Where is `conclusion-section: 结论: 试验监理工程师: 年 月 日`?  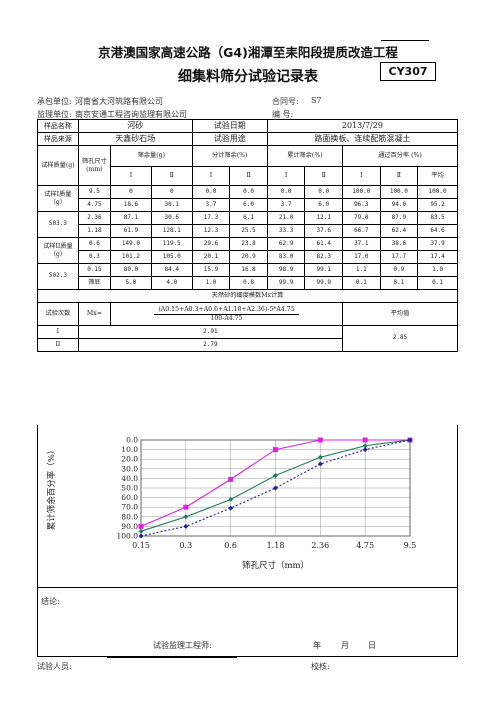
conclusion-section: 结论: 试验监理工程师: 年 月 日 is located at coordinates (247, 622).